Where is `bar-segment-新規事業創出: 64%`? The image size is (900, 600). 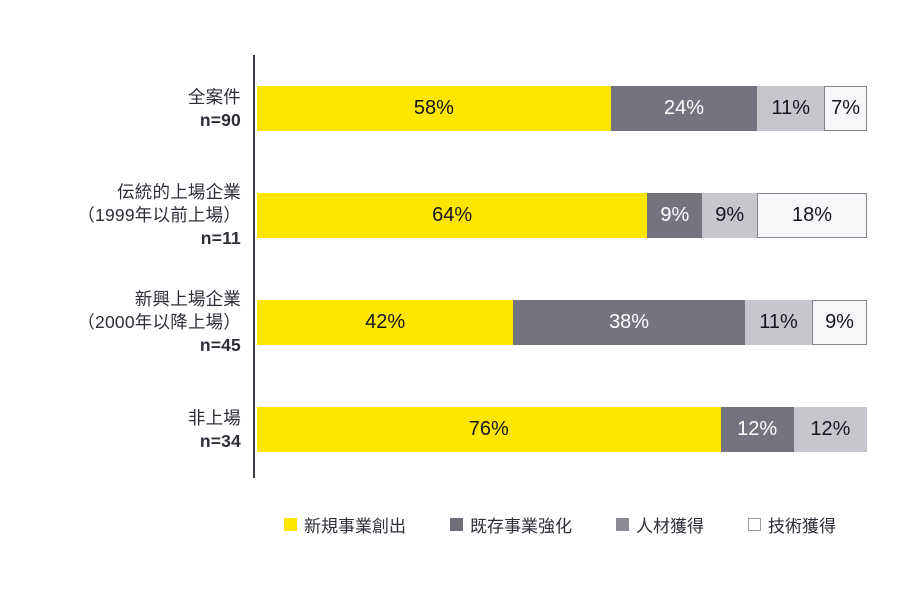 bar-segment-新規事業創出: 64% is located at coordinates (452, 215).